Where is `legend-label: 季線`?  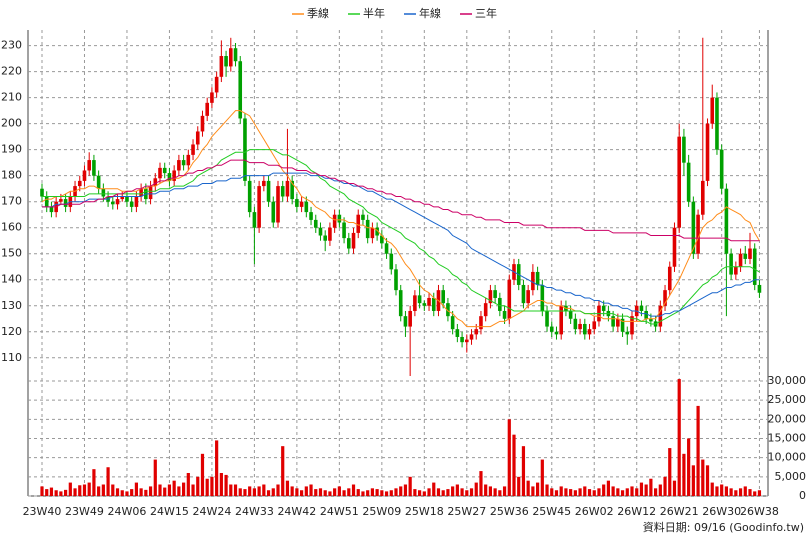 legend-label: 季線 is located at coordinates (318, 13).